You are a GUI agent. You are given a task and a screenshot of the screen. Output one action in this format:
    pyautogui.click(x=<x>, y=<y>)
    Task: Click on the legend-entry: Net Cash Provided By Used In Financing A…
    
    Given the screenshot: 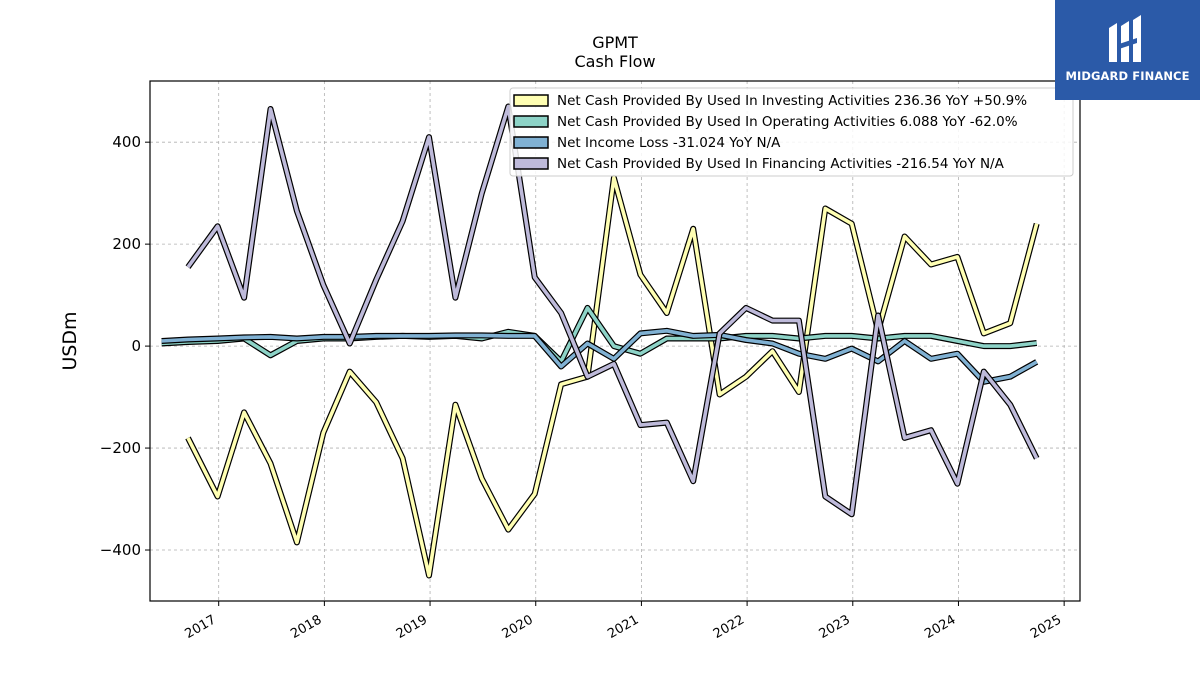 What is the action you would take?
    pyautogui.click(x=781, y=164)
    